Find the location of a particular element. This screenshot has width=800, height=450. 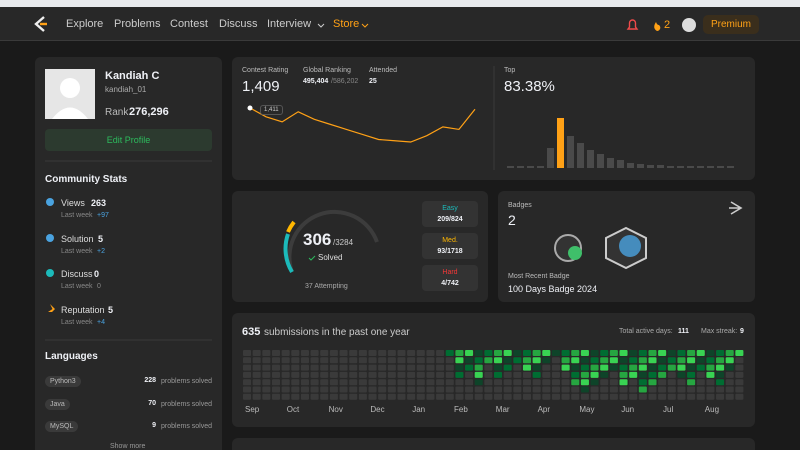

streak-count: 2 is located at coordinates (667, 25).